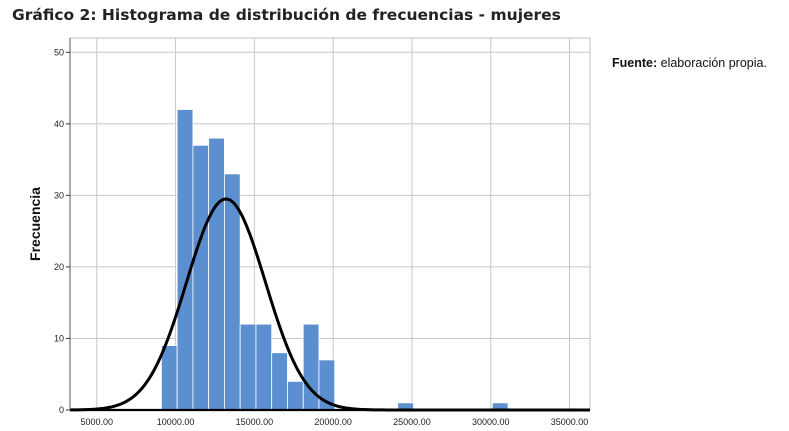 This screenshot has width=789, height=431. Describe the element at coordinates (570, 422) in the screenshot. I see `x-tick-label: 35000.00` at that location.